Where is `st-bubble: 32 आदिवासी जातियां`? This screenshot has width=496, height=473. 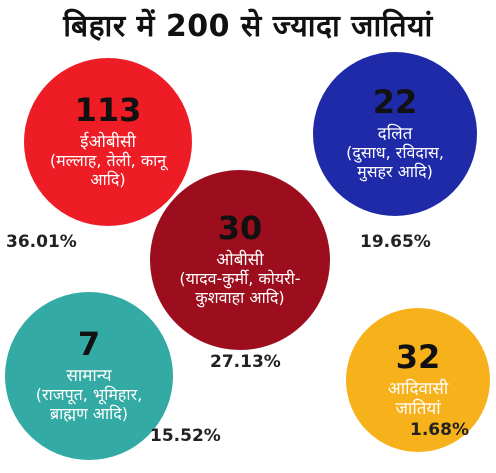
st-bubble: 32 आदिवासी जातियां is located at coordinates (418, 380).